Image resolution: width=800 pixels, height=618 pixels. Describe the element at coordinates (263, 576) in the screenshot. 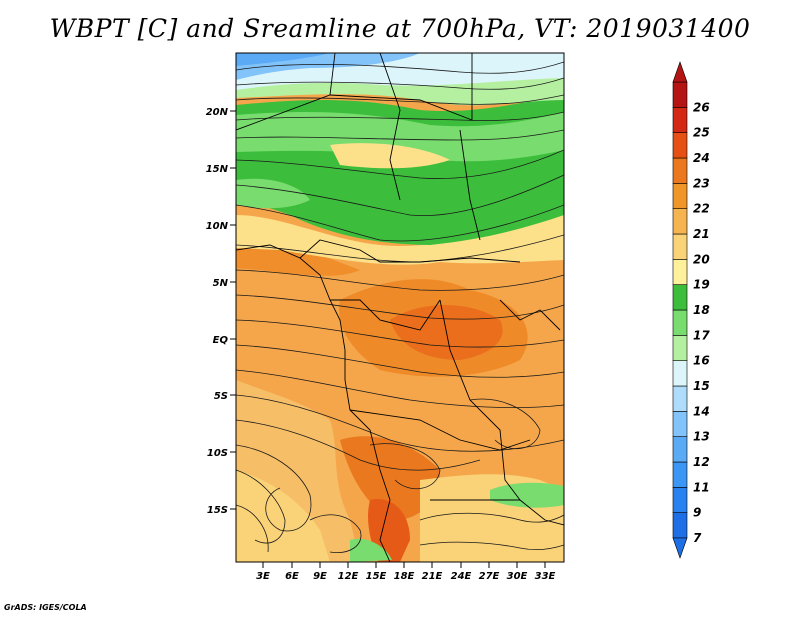

I see `lon-label: 3E` at that location.